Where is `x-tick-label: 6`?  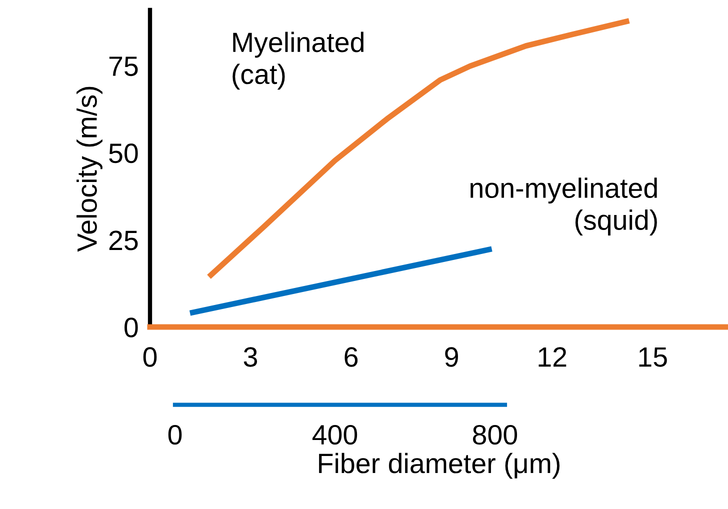
x-tick-label: 6 is located at coordinates (351, 357).